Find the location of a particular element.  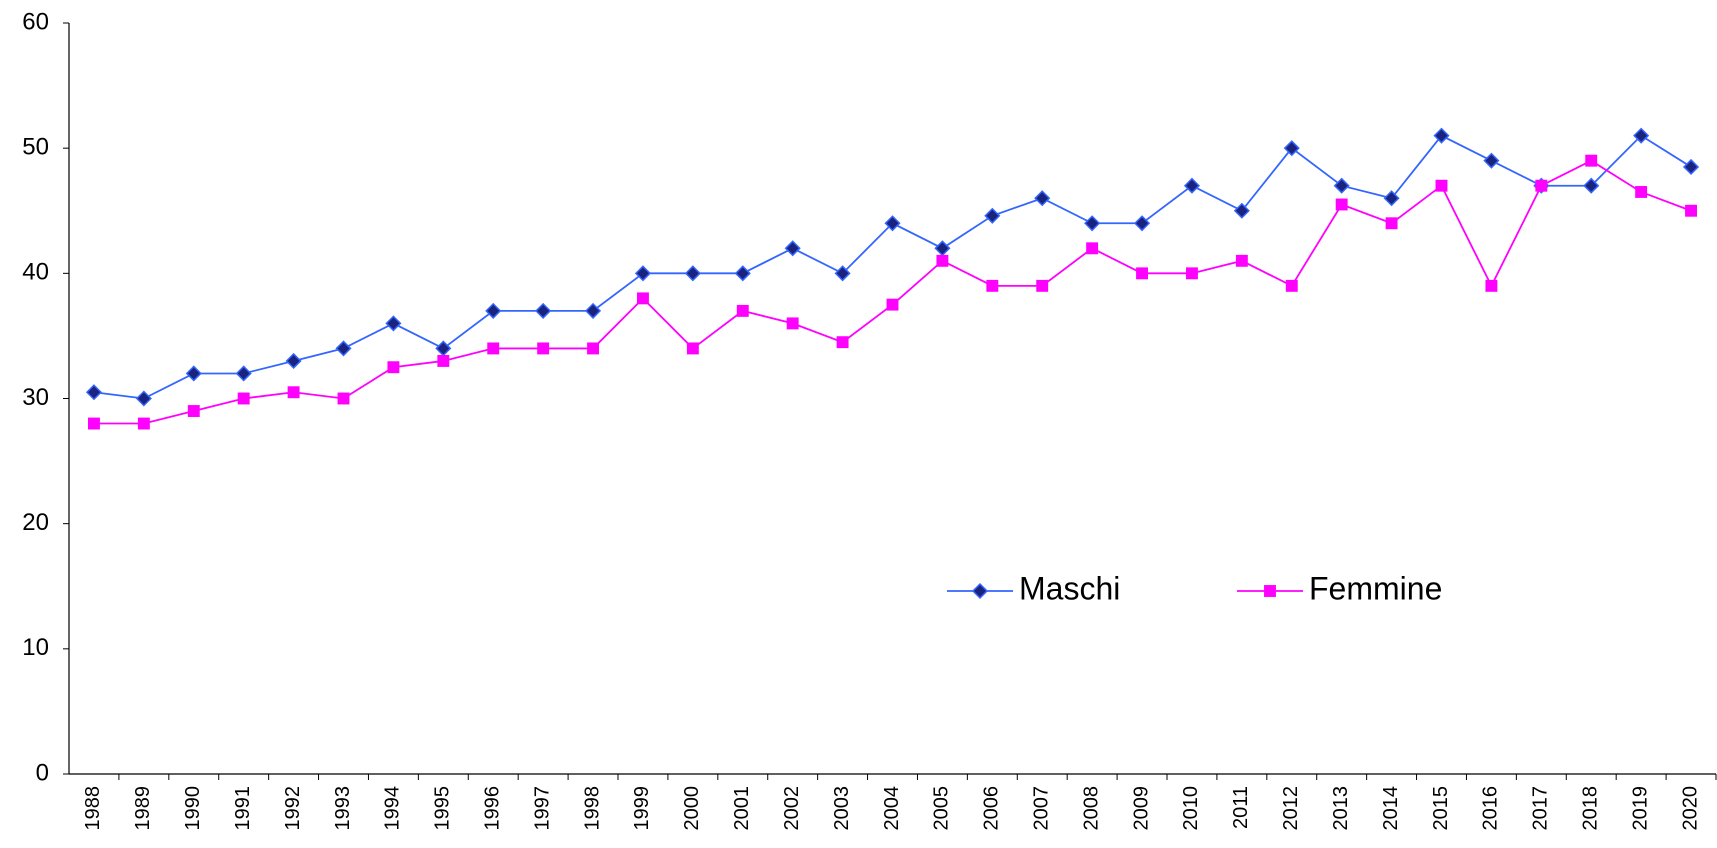

x-tick-label: 1994 is located at coordinates (393, 808).